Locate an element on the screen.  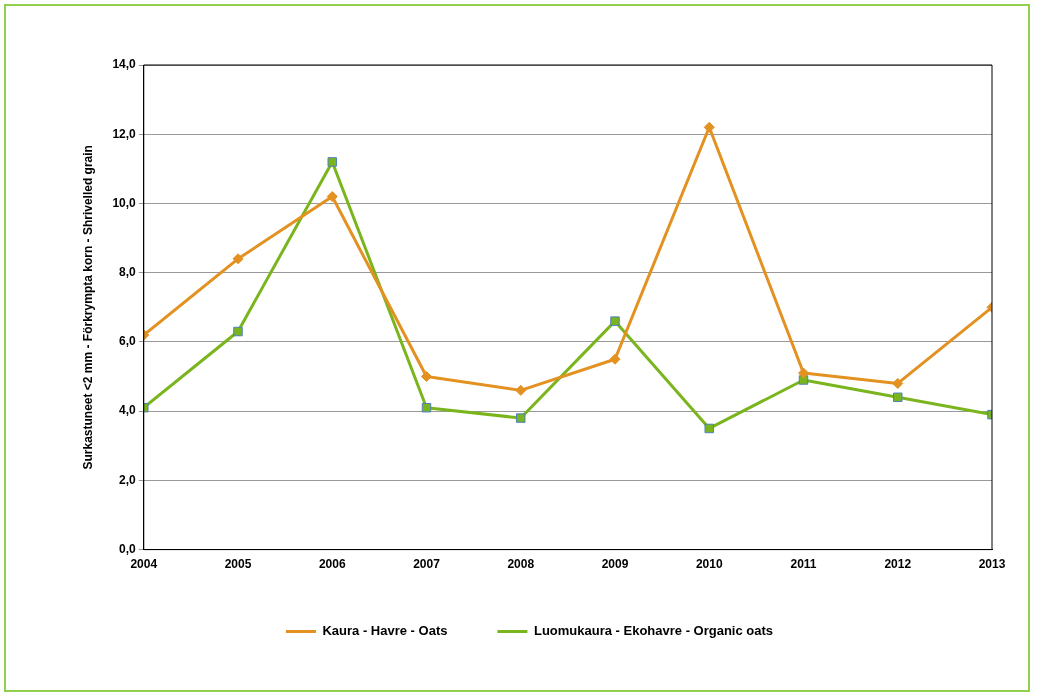
x-tick-label: 2005 is located at coordinates (238, 564).